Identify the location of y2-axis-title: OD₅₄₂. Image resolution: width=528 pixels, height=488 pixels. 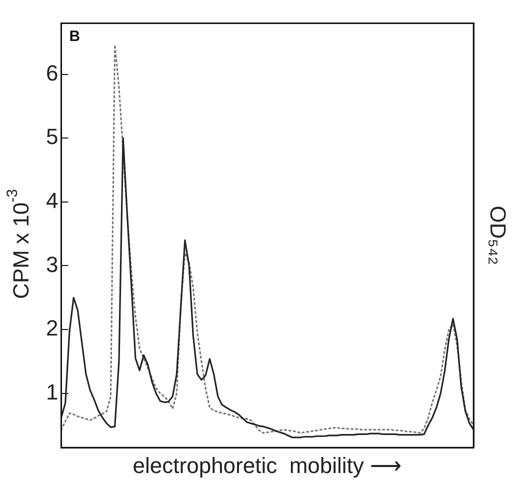
(498, 236).